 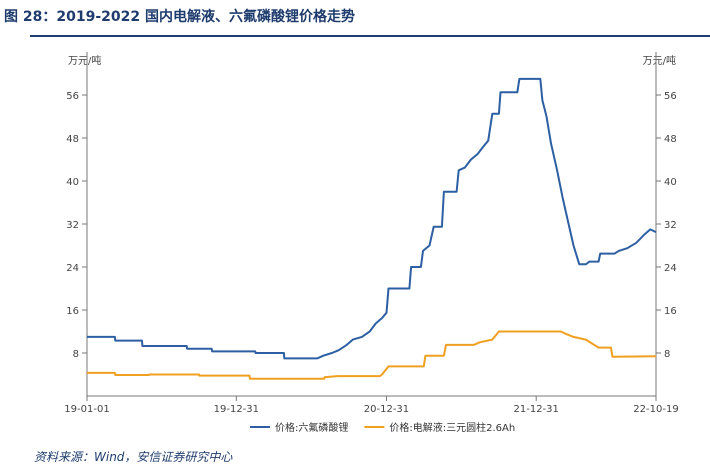 I want to click on y-tick-label-right: 48, so click(x=670, y=139).